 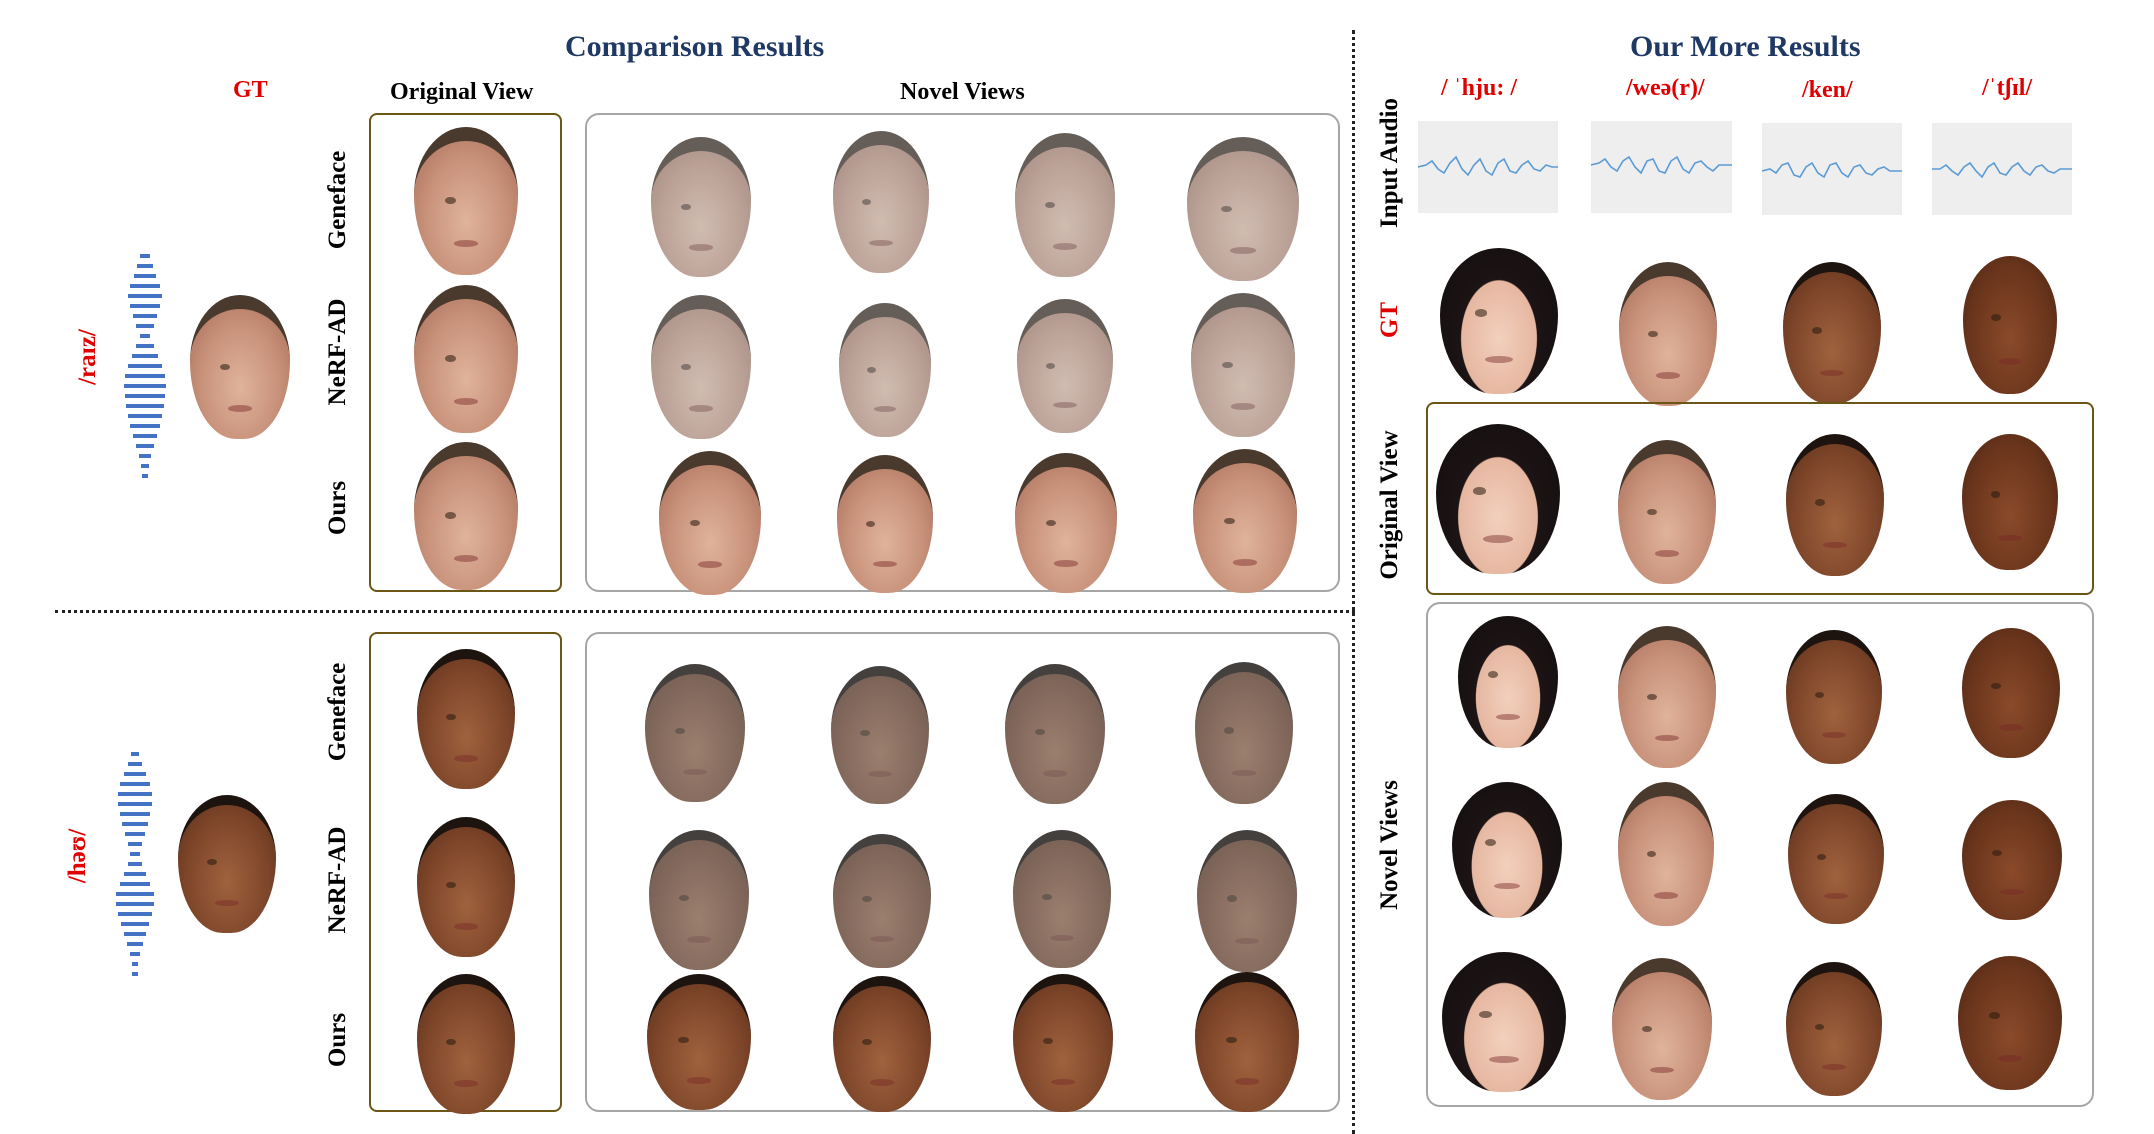 What do you see at coordinates (1353, 582) in the screenshot?
I see `section-separator-vertical` at bounding box center [1353, 582].